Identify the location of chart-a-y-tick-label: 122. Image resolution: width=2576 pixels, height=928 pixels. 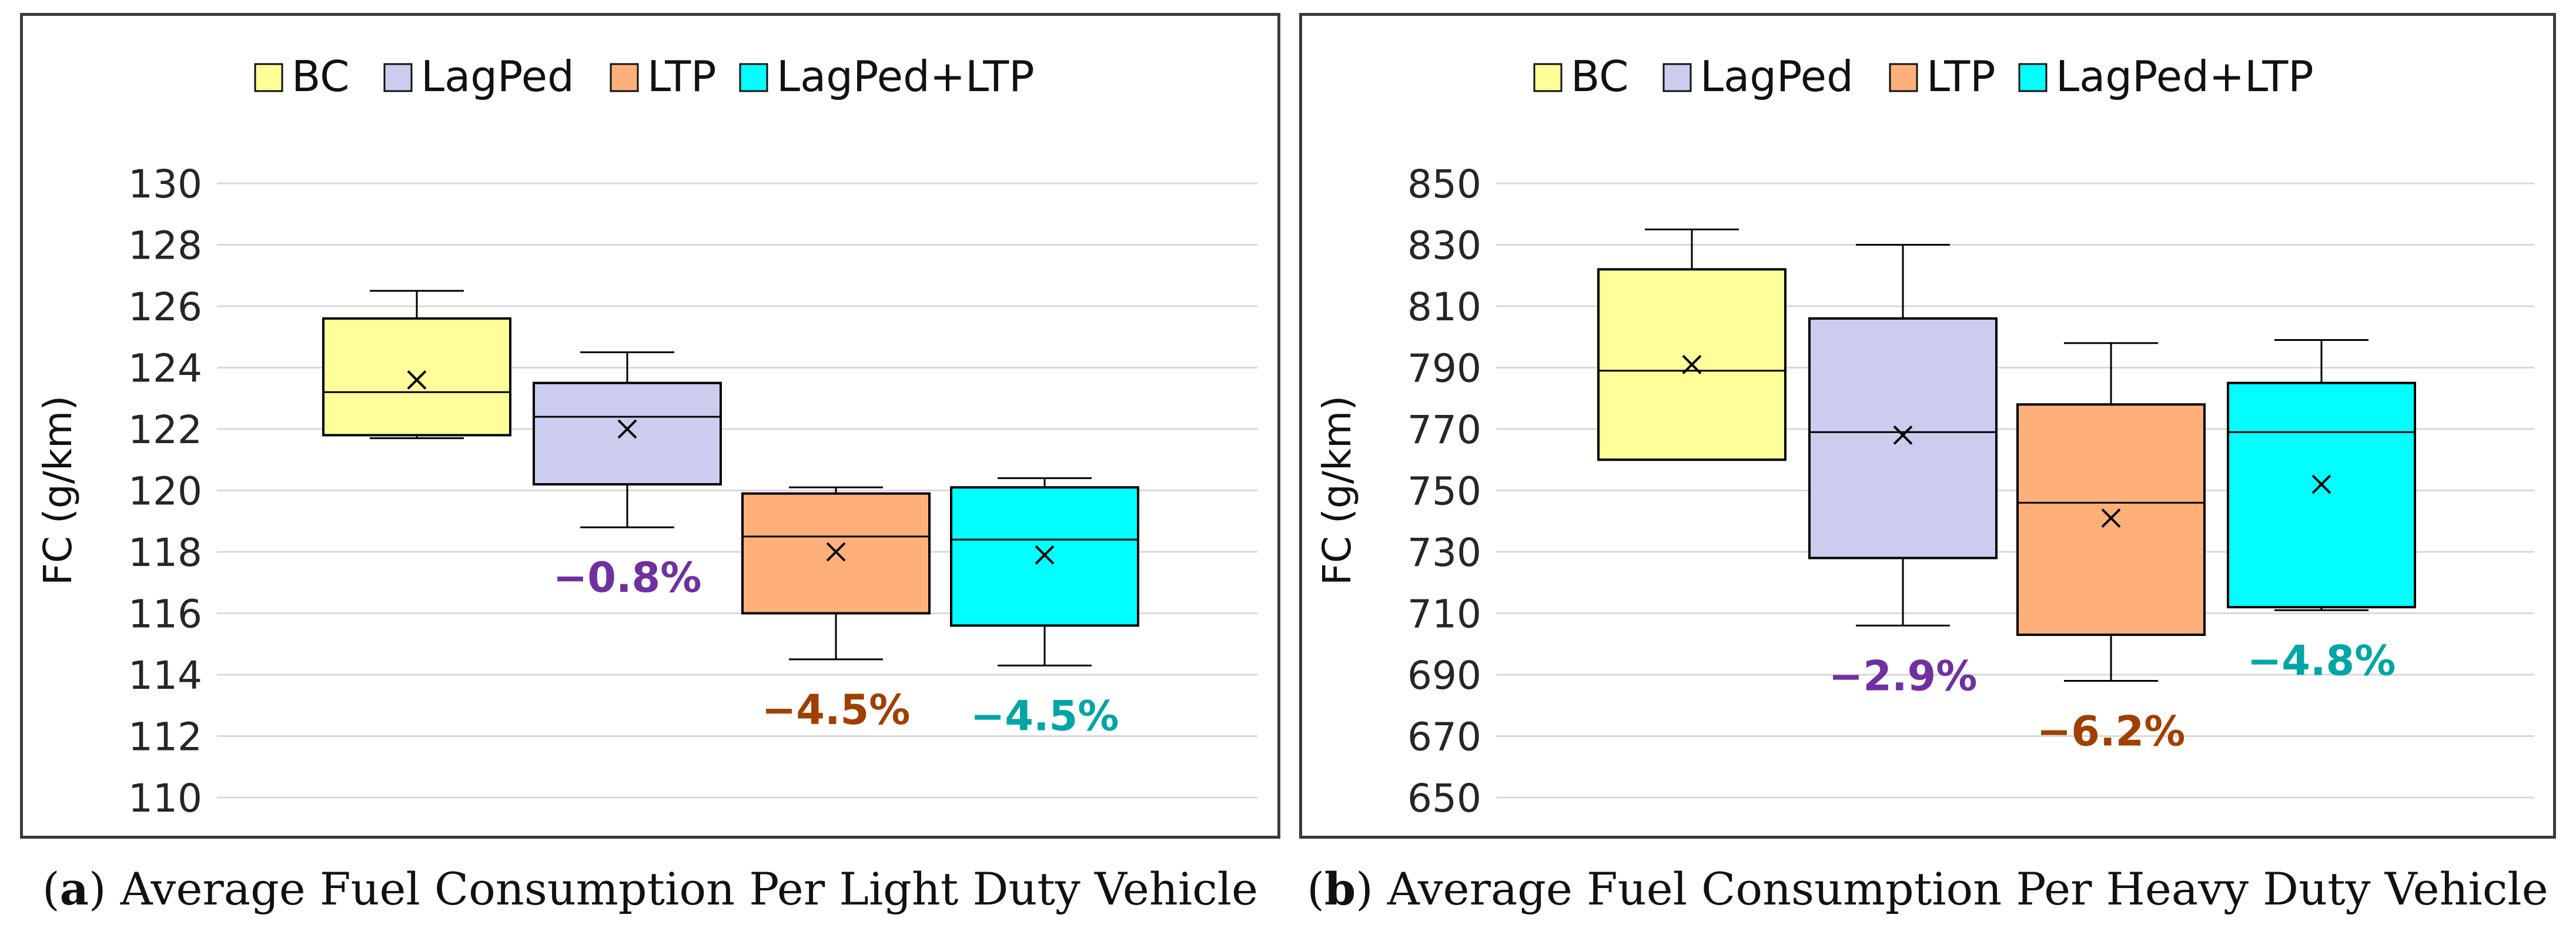
(165, 430).